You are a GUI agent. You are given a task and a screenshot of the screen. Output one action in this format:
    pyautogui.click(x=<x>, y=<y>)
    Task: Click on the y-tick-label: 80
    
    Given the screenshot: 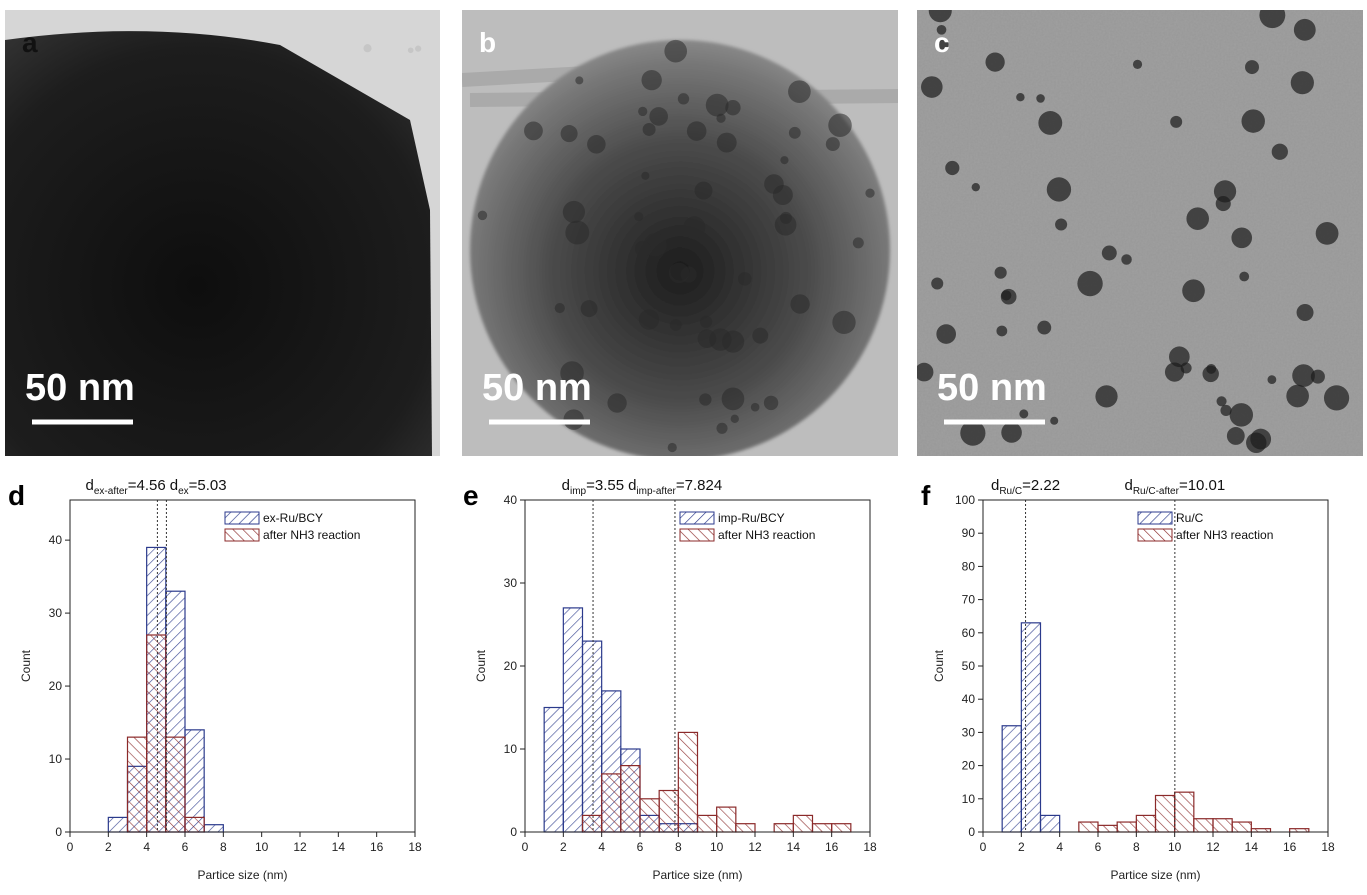 What is the action you would take?
    pyautogui.click(x=969, y=566)
    